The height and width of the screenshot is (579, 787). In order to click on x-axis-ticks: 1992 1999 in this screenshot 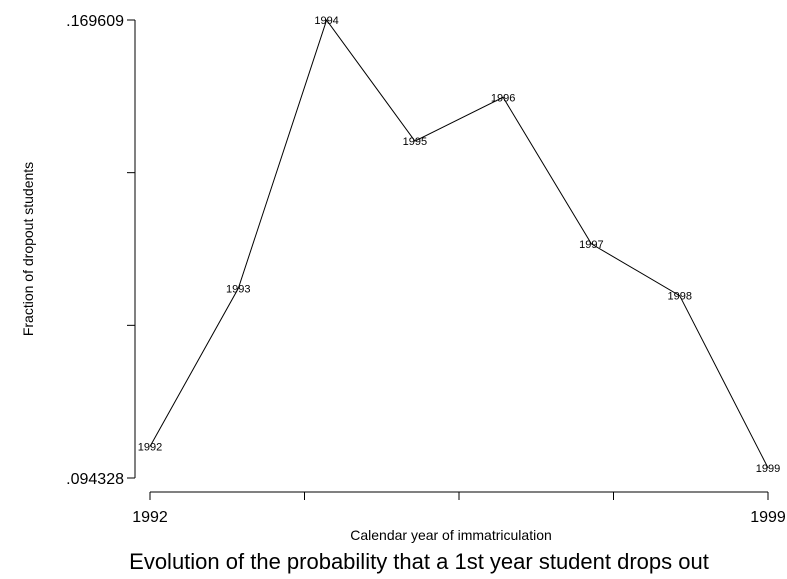, I will do `click(459, 509)`.